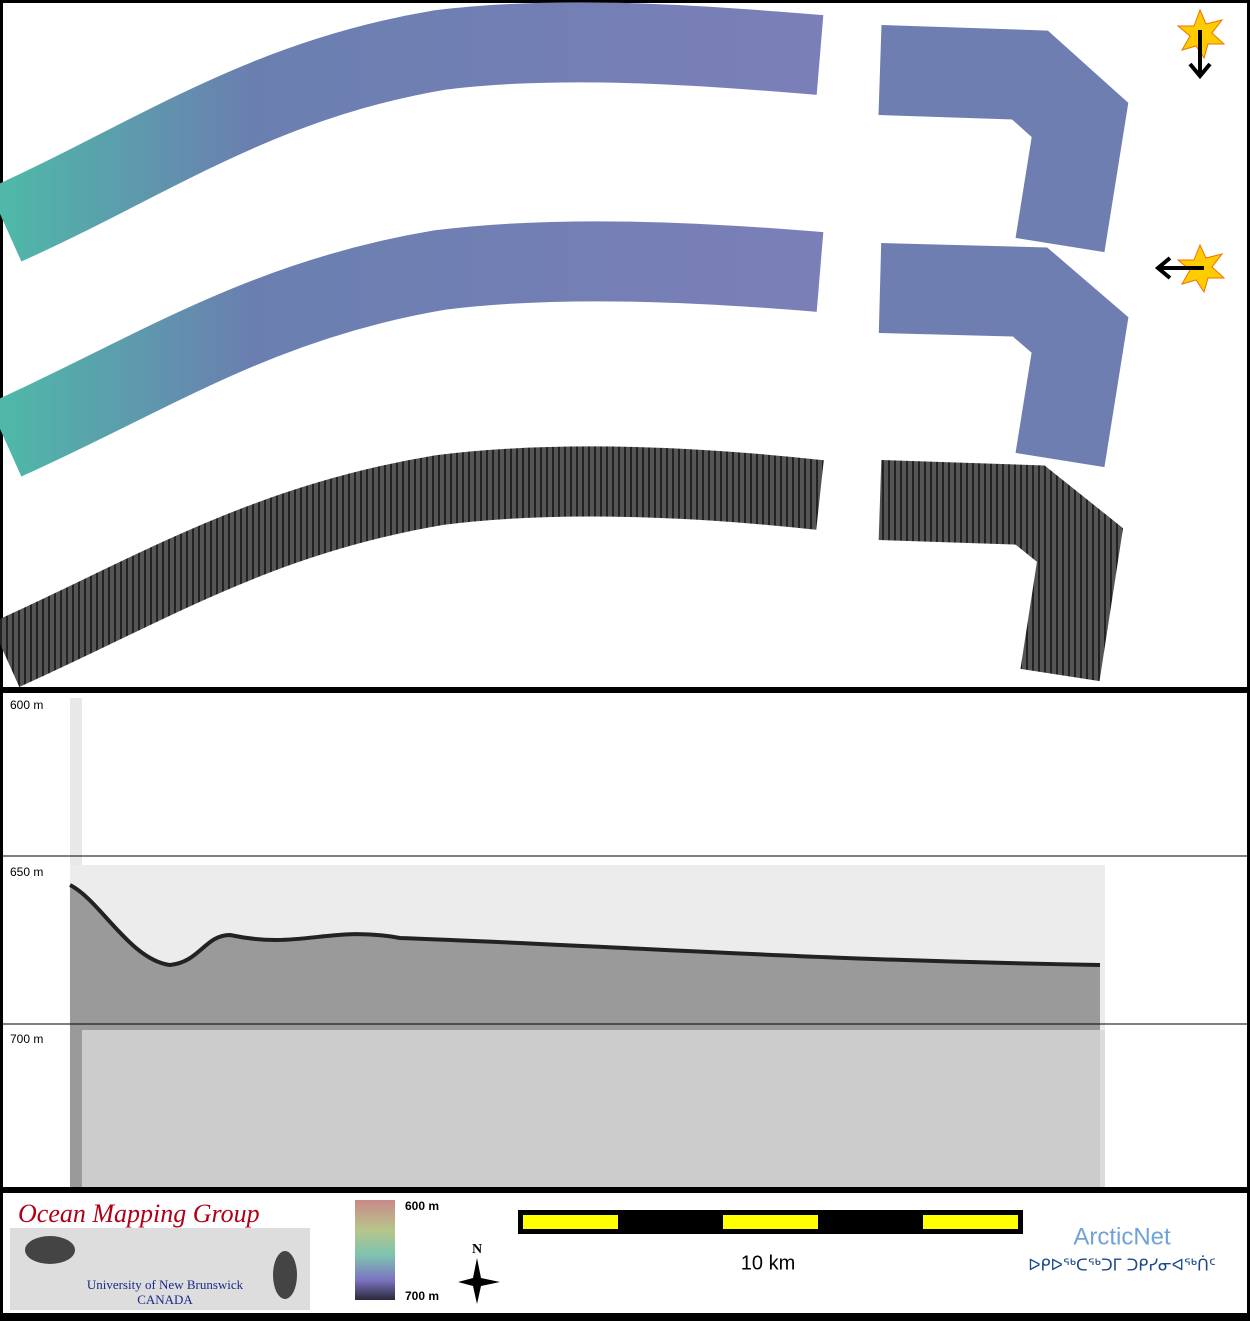 The height and width of the screenshot is (1321, 1250). What do you see at coordinates (139, 1213) in the screenshot?
I see `logo-title: Ocean Mapping Group` at bounding box center [139, 1213].